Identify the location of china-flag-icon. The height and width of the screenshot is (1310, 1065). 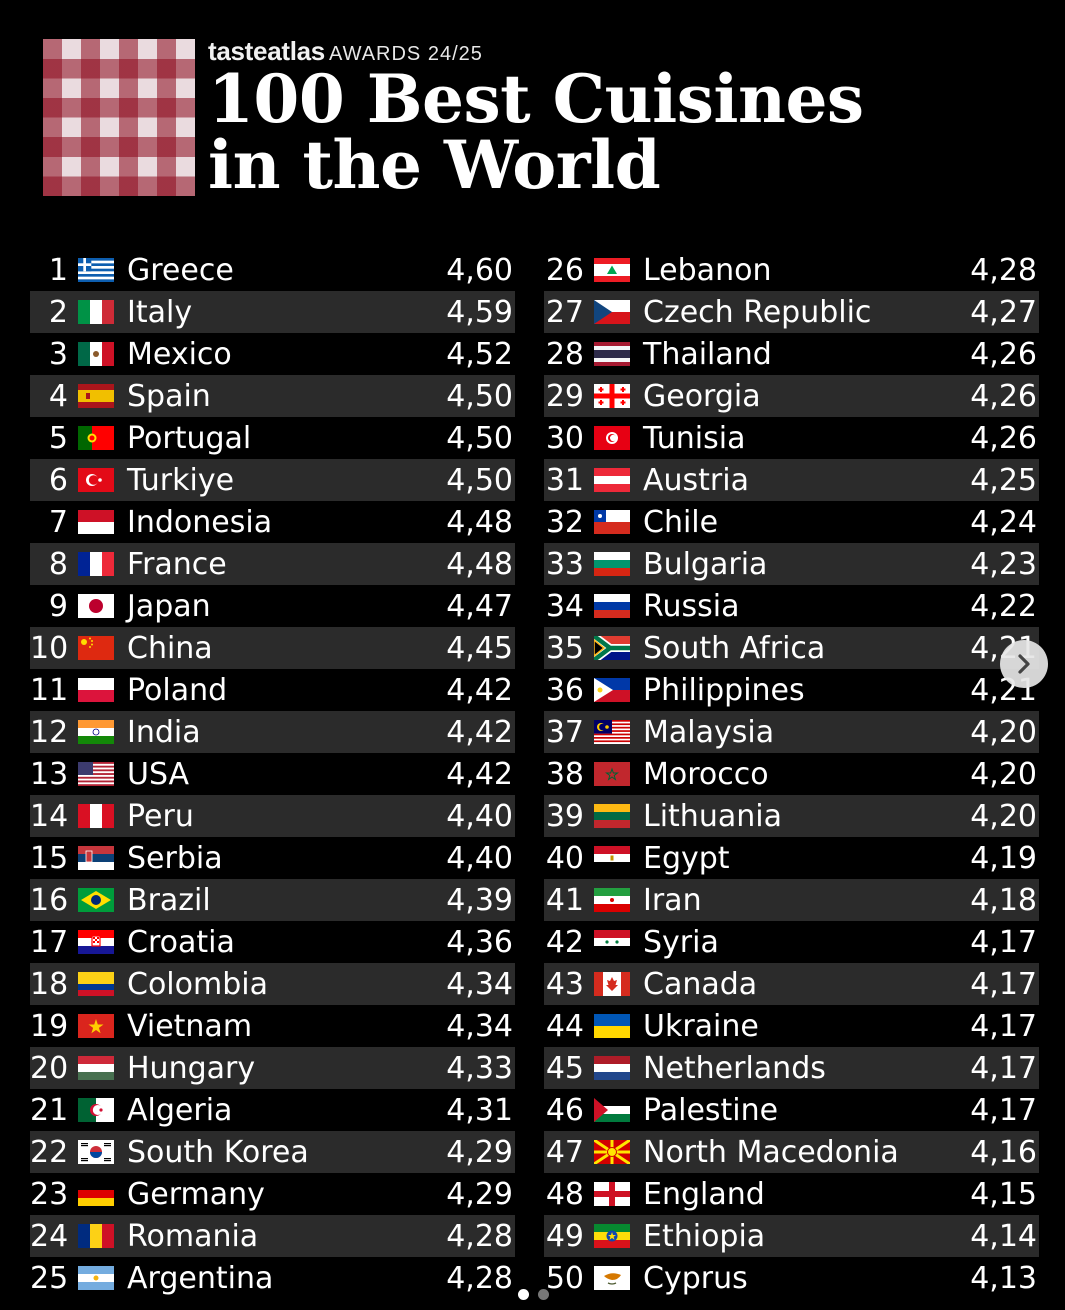
(96, 648).